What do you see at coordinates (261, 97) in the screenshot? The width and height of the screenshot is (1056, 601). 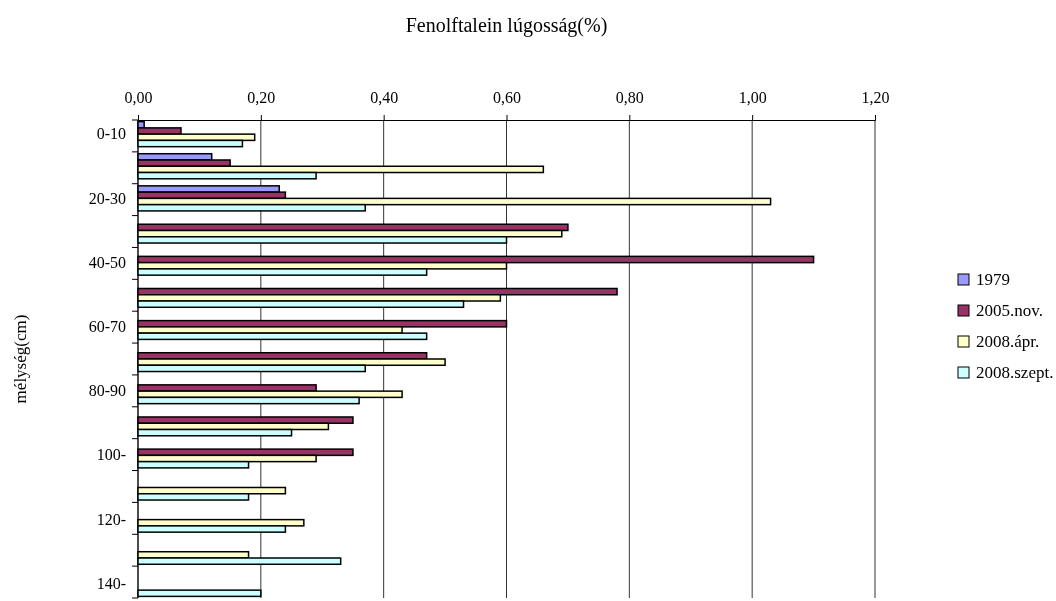 I see `x-tick-label: 0,20` at bounding box center [261, 97].